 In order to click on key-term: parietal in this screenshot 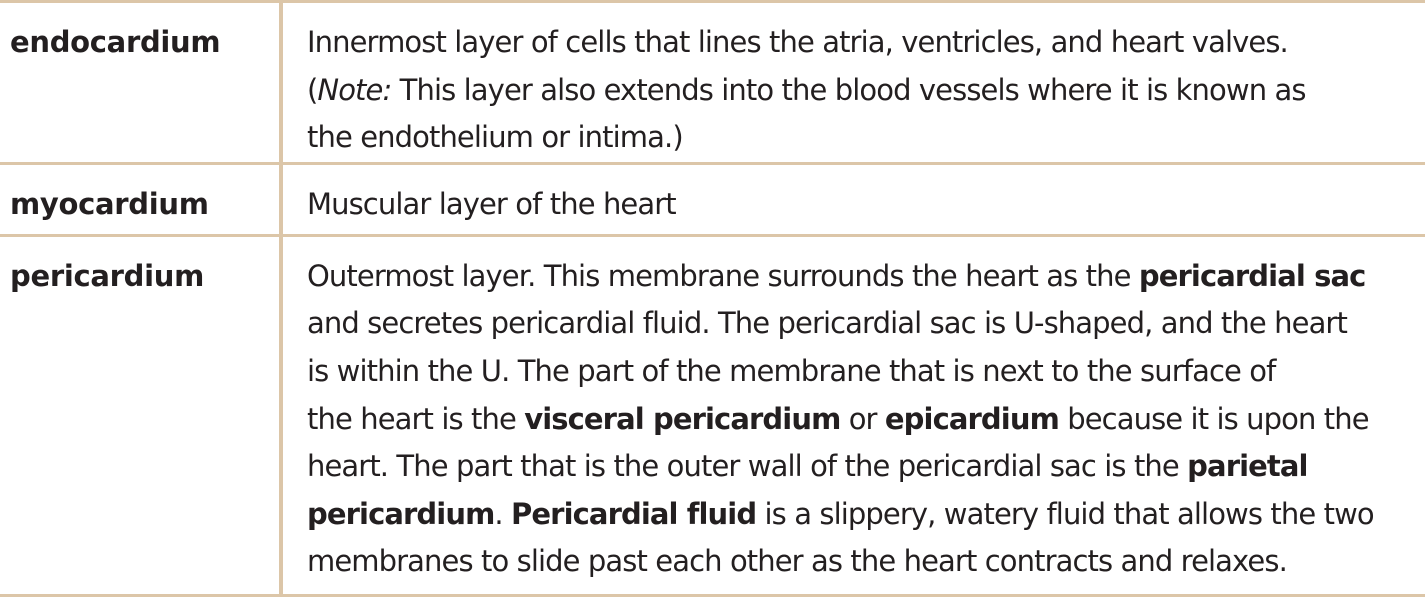, I will do `click(1247, 466)`.